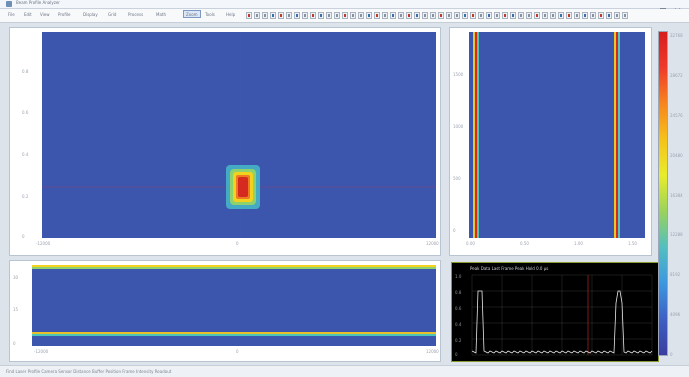  What do you see at coordinates (112, 14) in the screenshot?
I see `menu-item-grid: Grid` at bounding box center [112, 14].